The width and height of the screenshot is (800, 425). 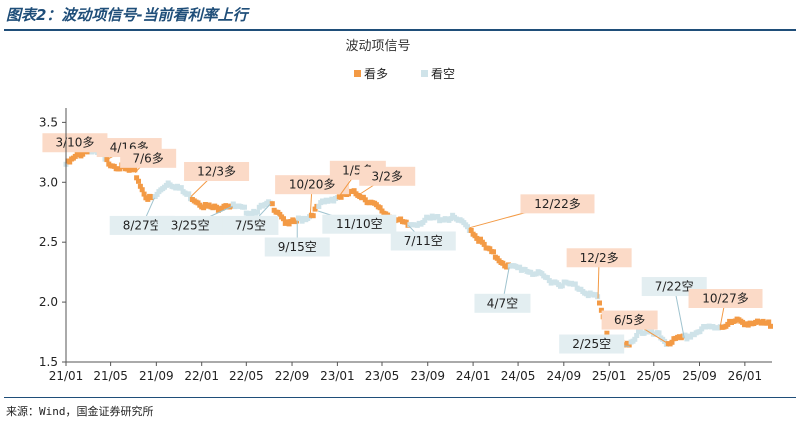 What do you see at coordinates (377, 46) in the screenshot?
I see `chart-title: 波动项信号` at bounding box center [377, 46].